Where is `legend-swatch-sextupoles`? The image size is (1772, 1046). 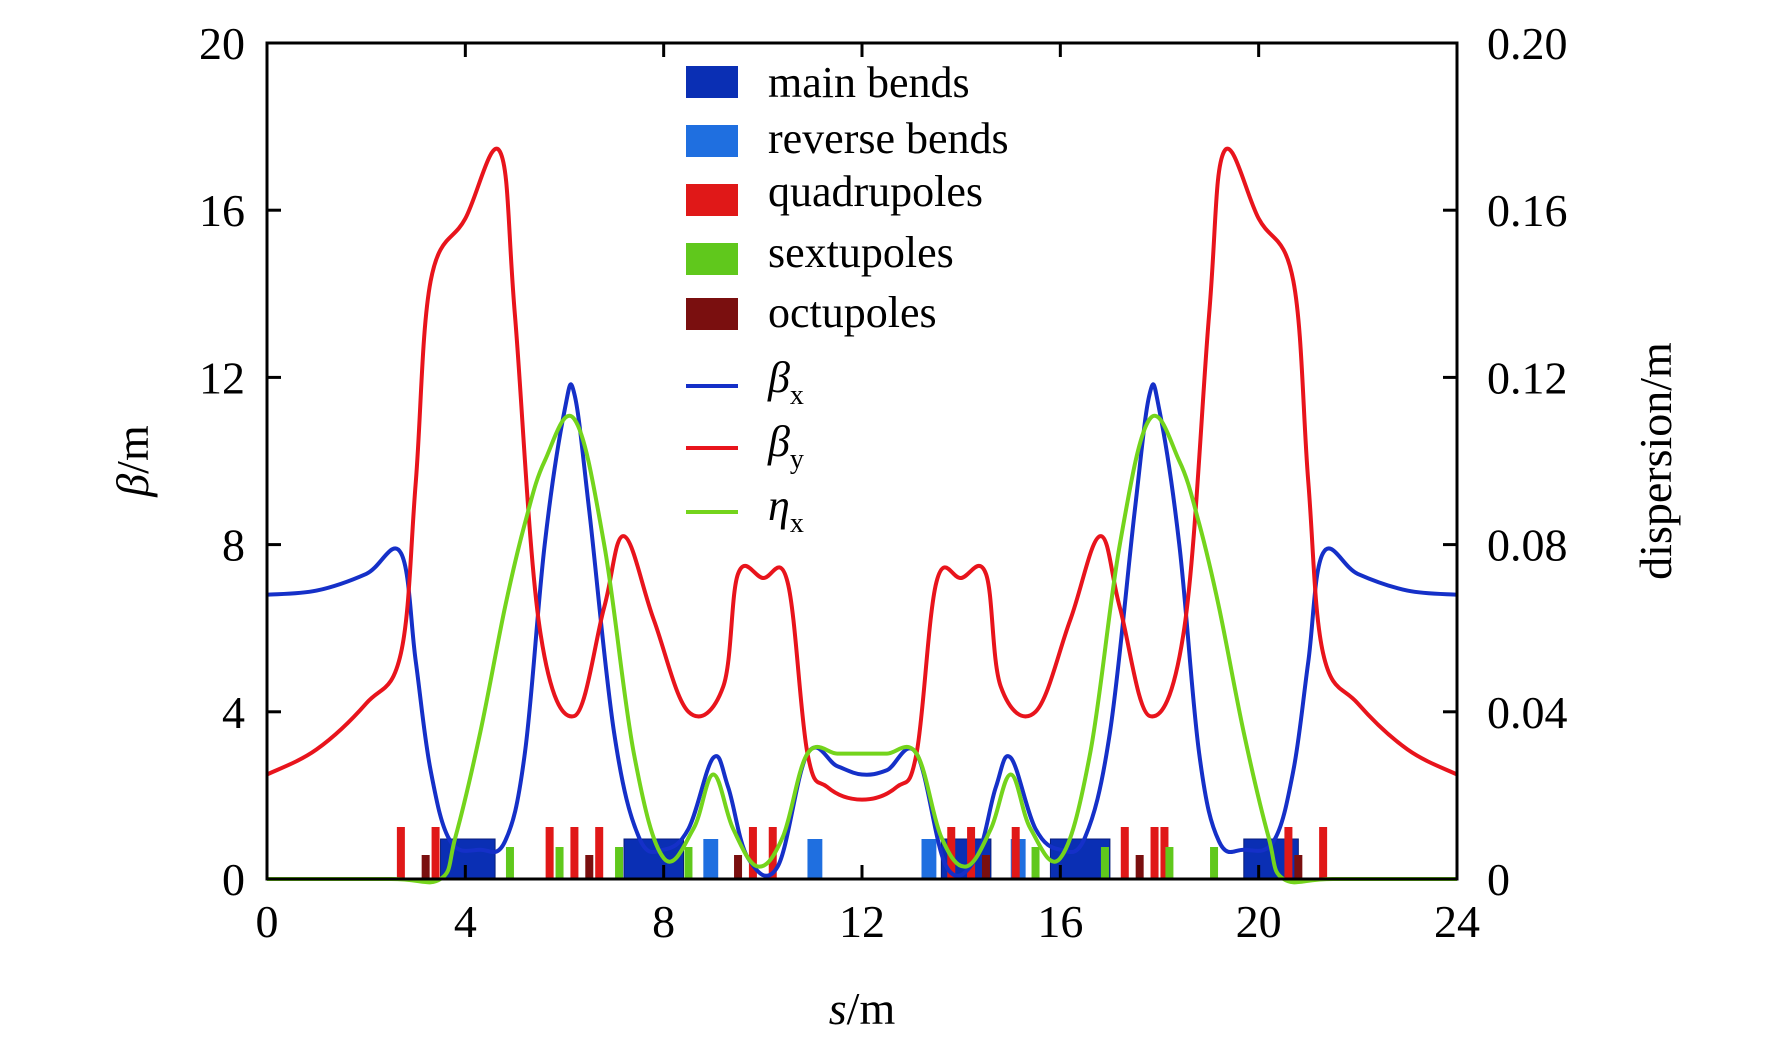 legend-swatch-sextupoles is located at coordinates (712, 259).